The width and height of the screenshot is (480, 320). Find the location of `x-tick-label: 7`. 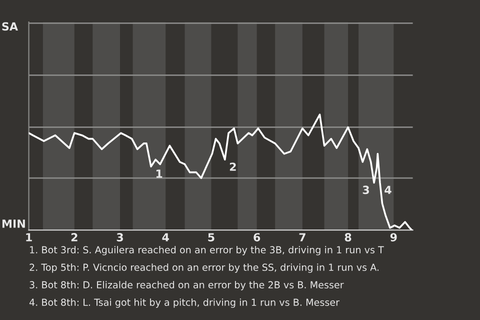

x-tick-label: 7 is located at coordinates (302, 237).